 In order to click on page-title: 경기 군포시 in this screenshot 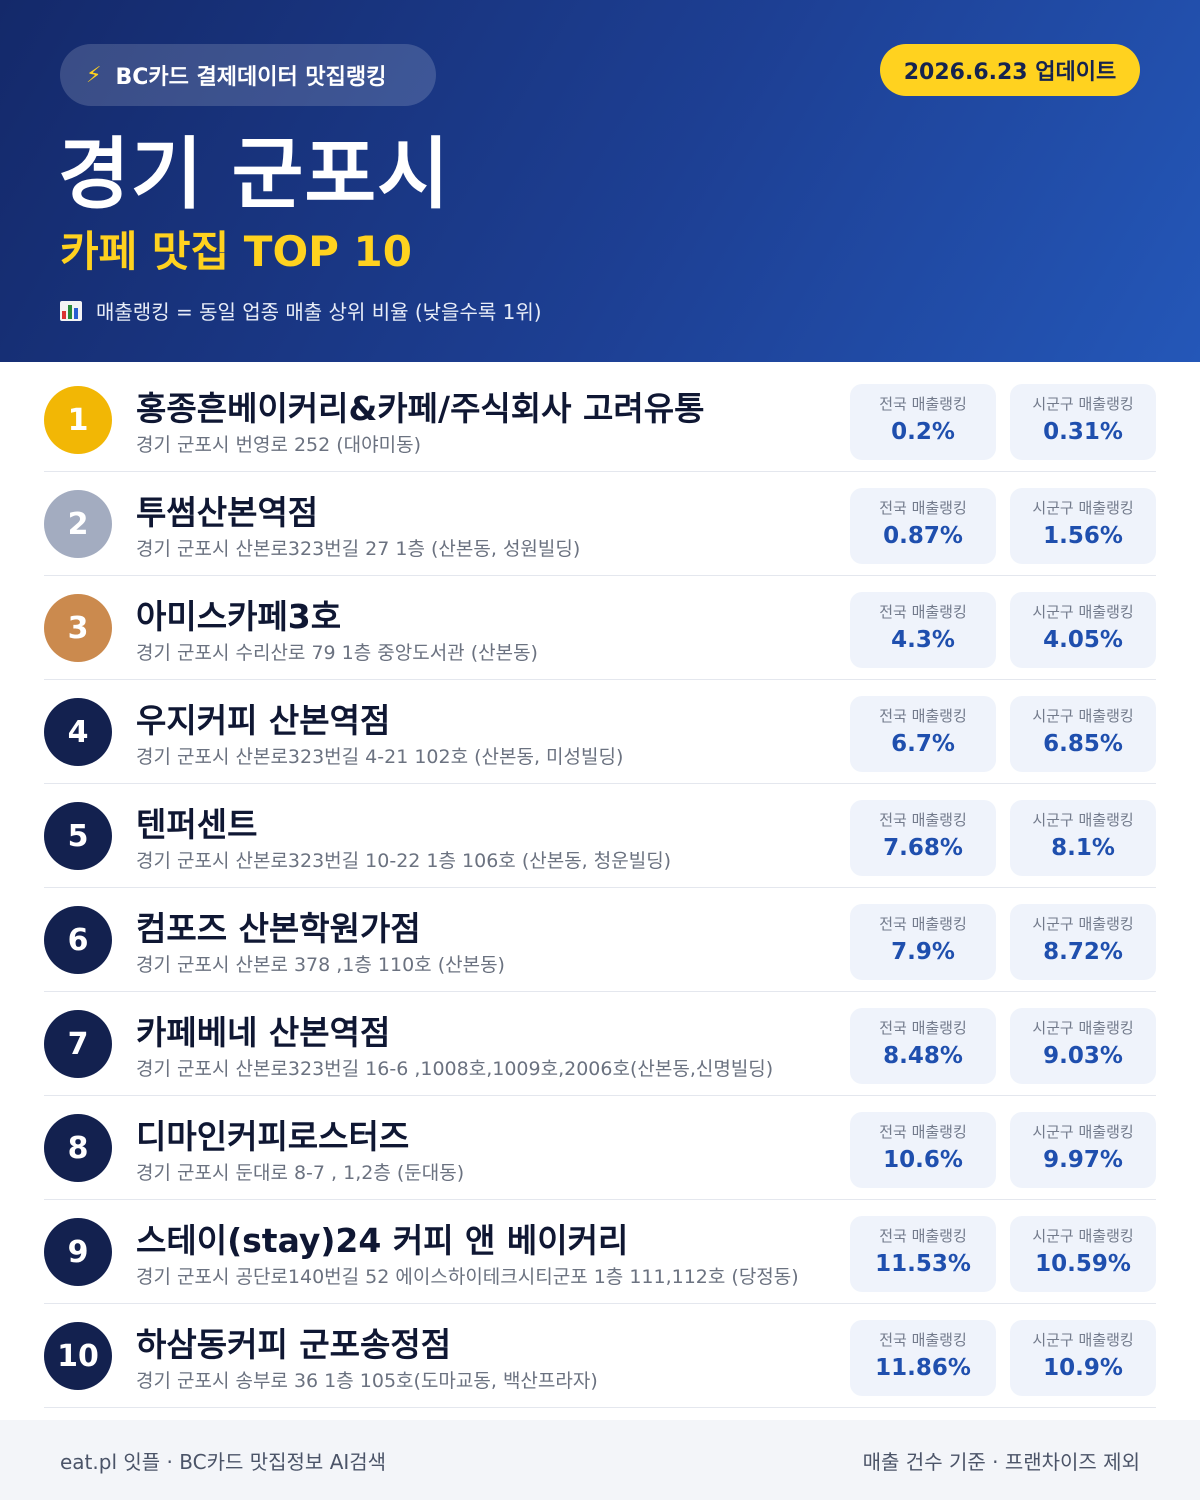, I will do `click(254, 175)`.